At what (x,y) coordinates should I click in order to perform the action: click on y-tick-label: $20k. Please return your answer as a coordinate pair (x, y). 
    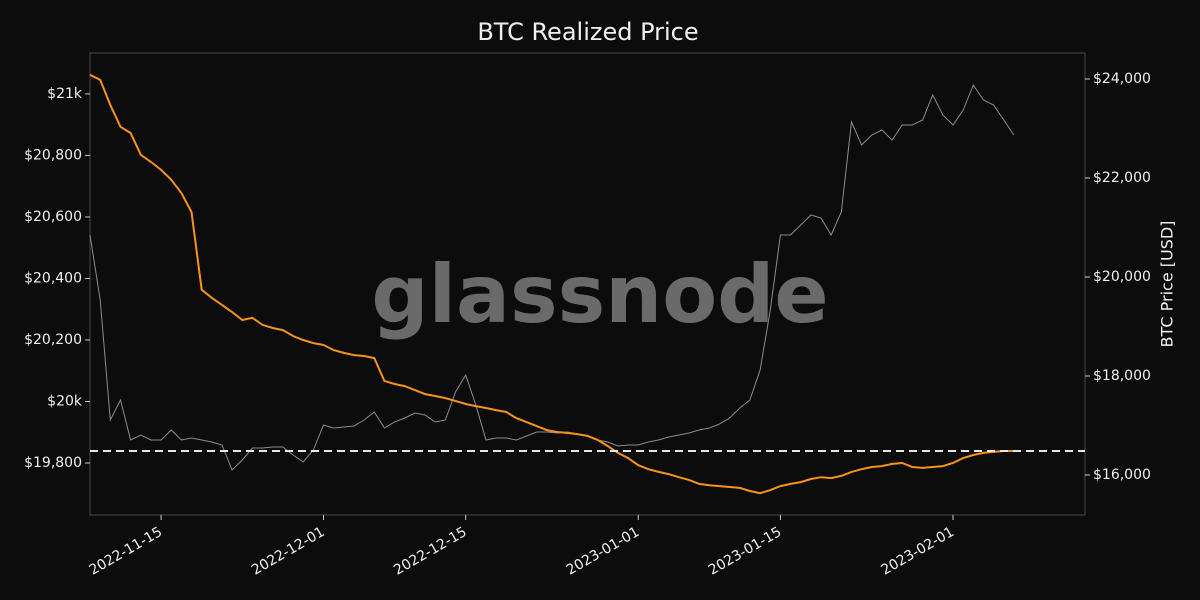
    Looking at the image, I should click on (65, 401).